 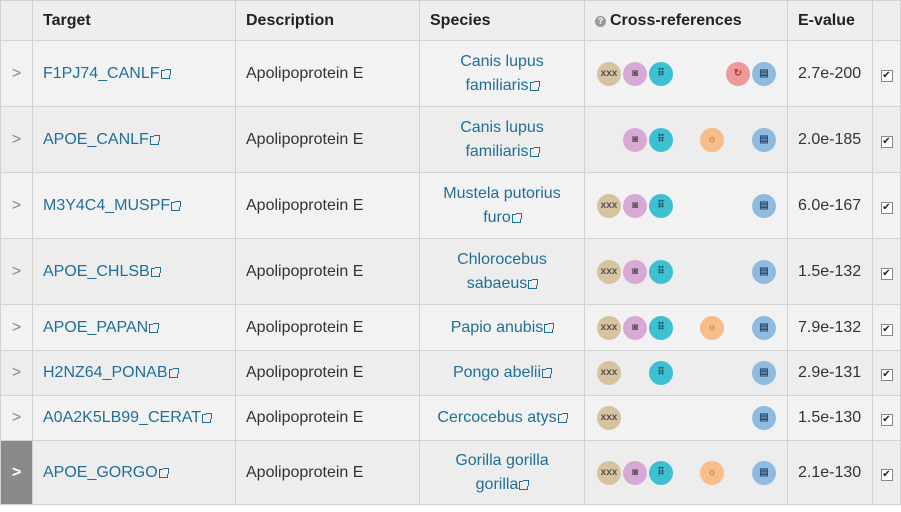 What do you see at coordinates (686, 418) in the screenshot?
I see `xrefs-cell: xxx ▤` at bounding box center [686, 418].